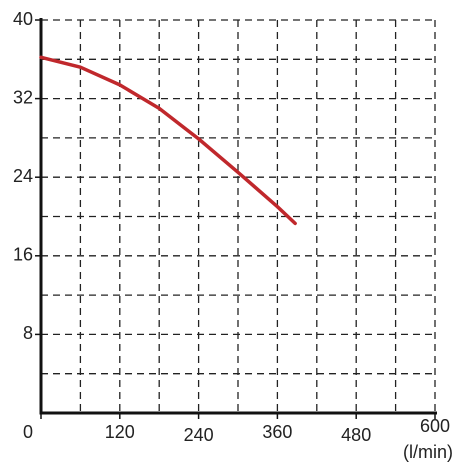  I want to click on x-tick-label: 480, so click(356, 435).